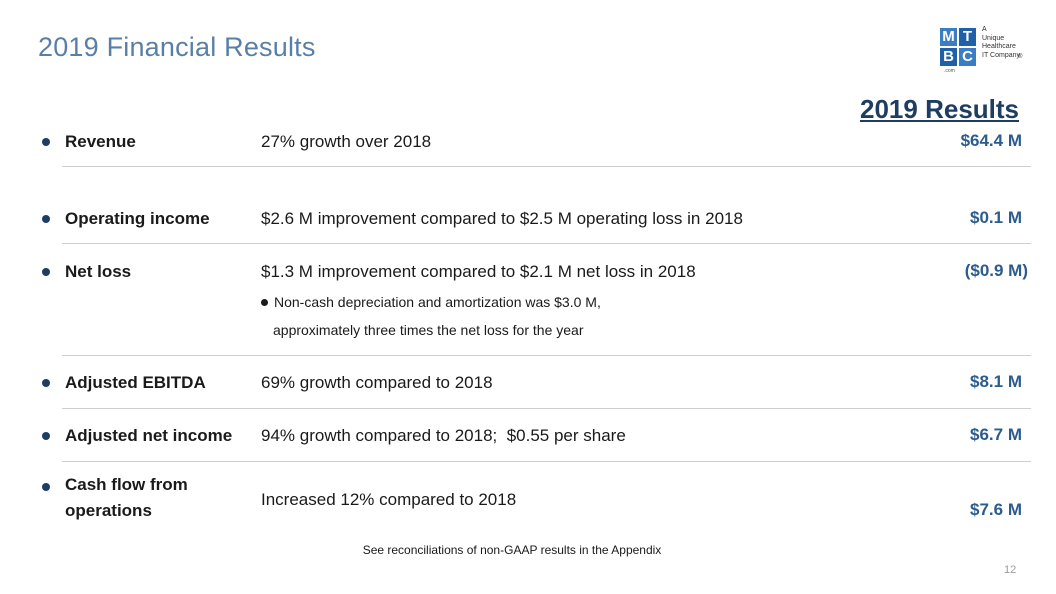 The height and width of the screenshot is (594, 1056). I want to click on logo-dotcom: .com, so click(949, 71).